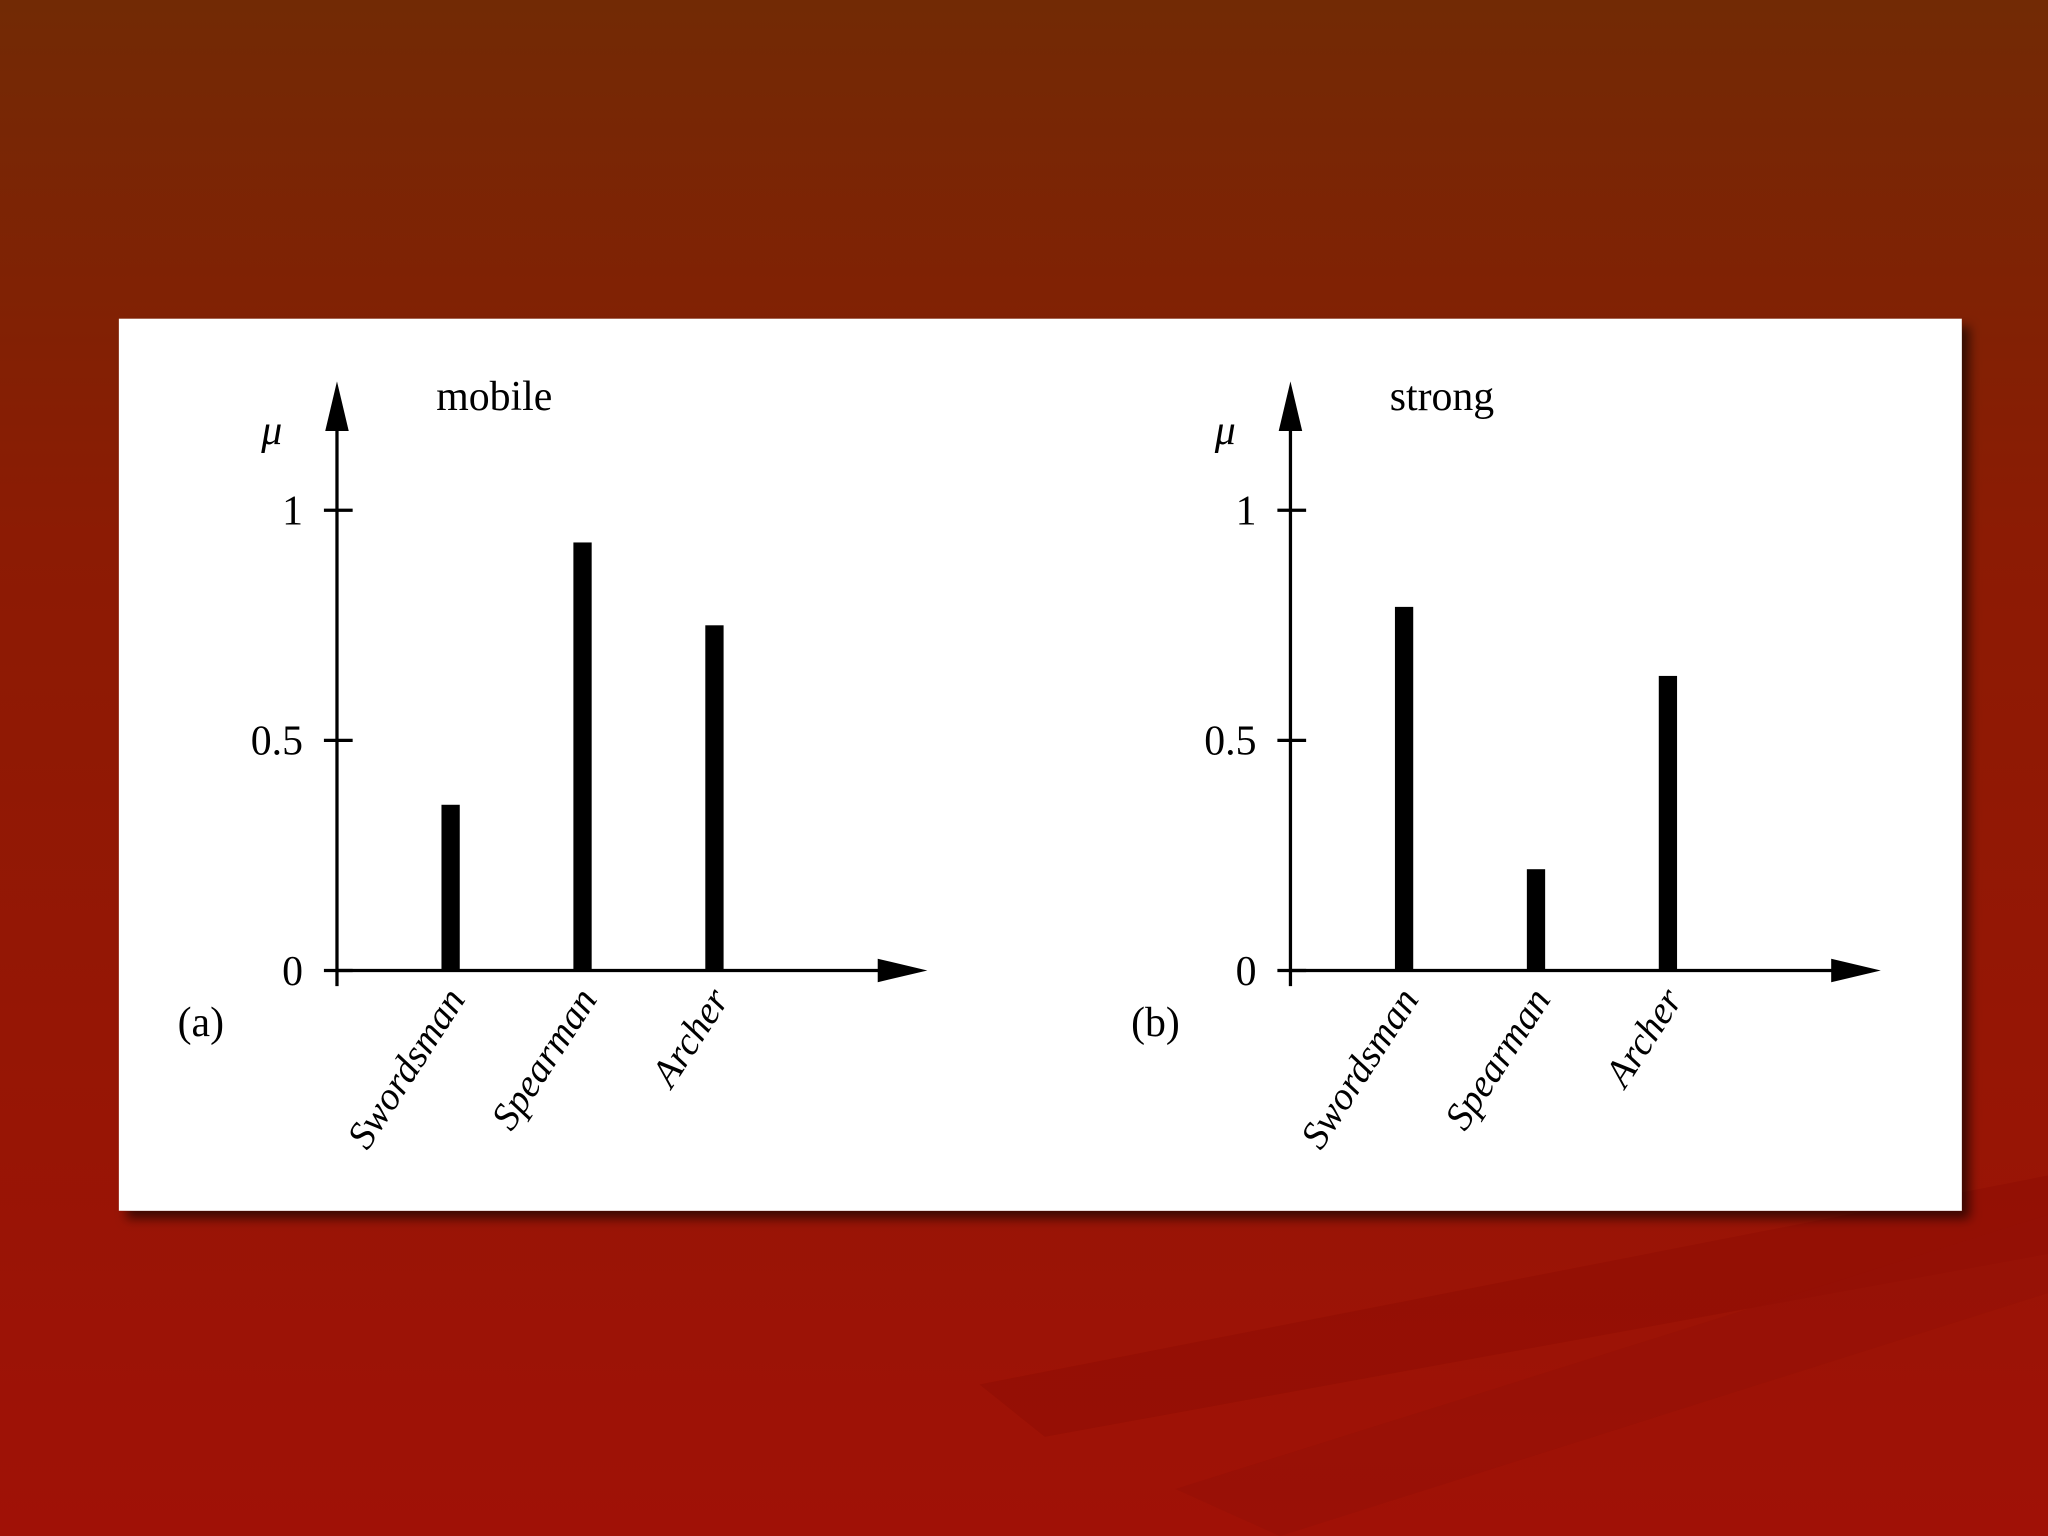 This screenshot has height=1536, width=2048. Describe the element at coordinates (1155, 1023) in the screenshot. I see `panel-label: (b)` at that location.